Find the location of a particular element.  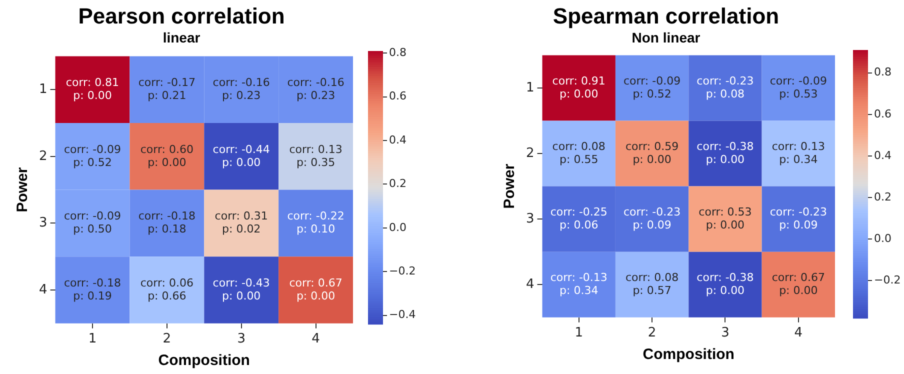

data-label: corr: 0.06 p: 0.66 is located at coordinates (167, 289).